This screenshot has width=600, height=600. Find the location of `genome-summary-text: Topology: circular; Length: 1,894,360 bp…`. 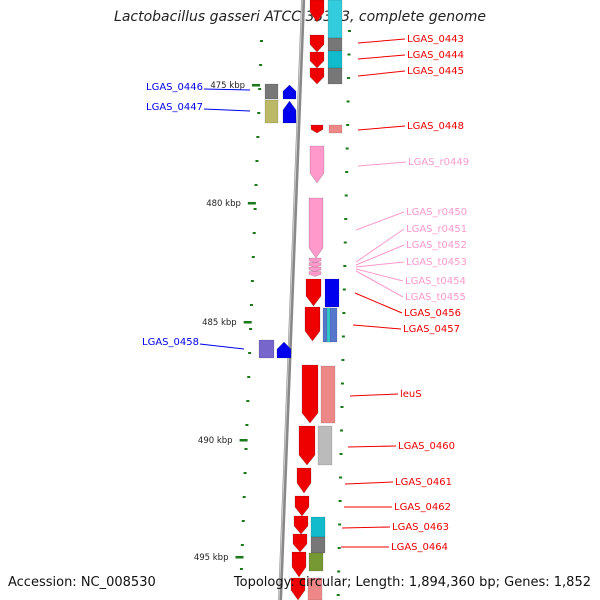

genome-summary-text: Topology: circular; Length: 1,894,360 bp… is located at coordinates (412, 582).